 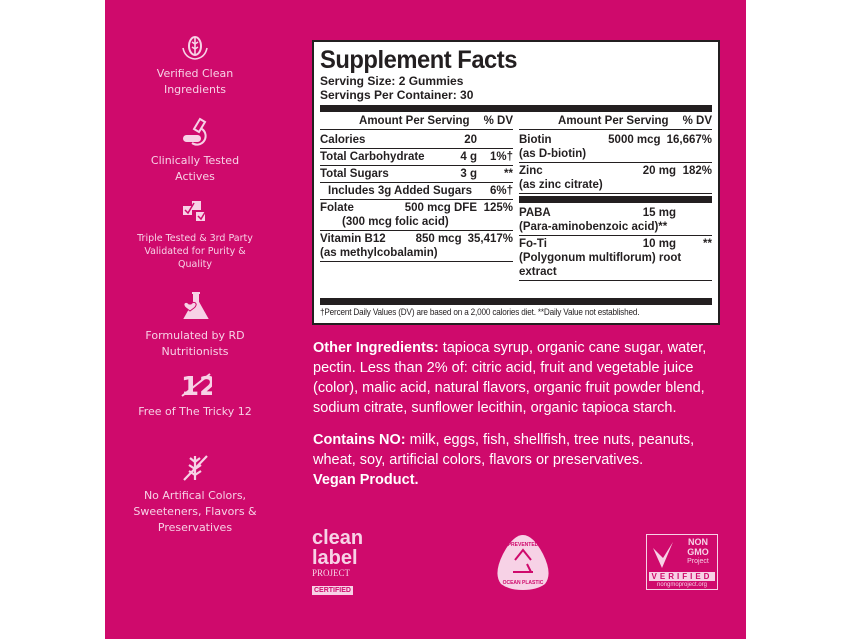 I want to click on non-gmo-badge: NON GMO Project VERIFIED nongmoproject.org, so click(x=682, y=562).